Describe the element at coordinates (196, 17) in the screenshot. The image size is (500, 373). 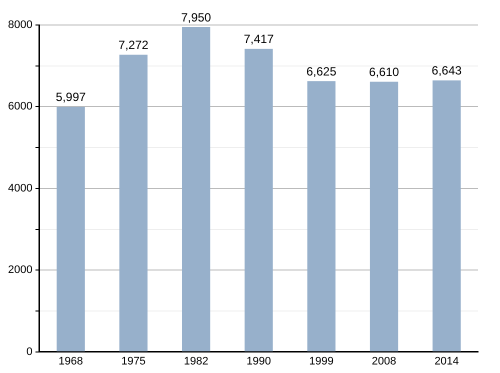
I see `data-label: 7,950` at that location.